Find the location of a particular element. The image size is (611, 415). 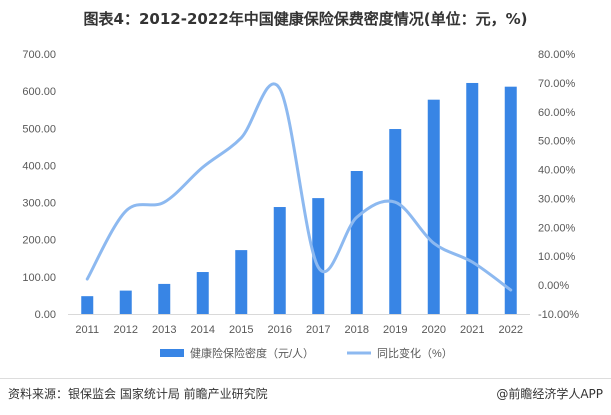

brand-label: @前瞻经济学人APP is located at coordinates (549, 394).